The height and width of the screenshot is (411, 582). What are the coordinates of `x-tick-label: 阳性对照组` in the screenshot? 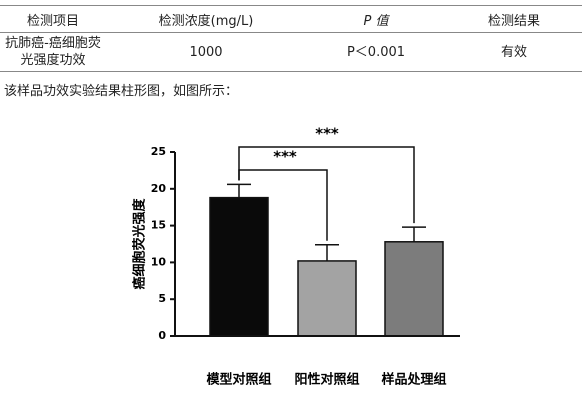 It's located at (326, 380).